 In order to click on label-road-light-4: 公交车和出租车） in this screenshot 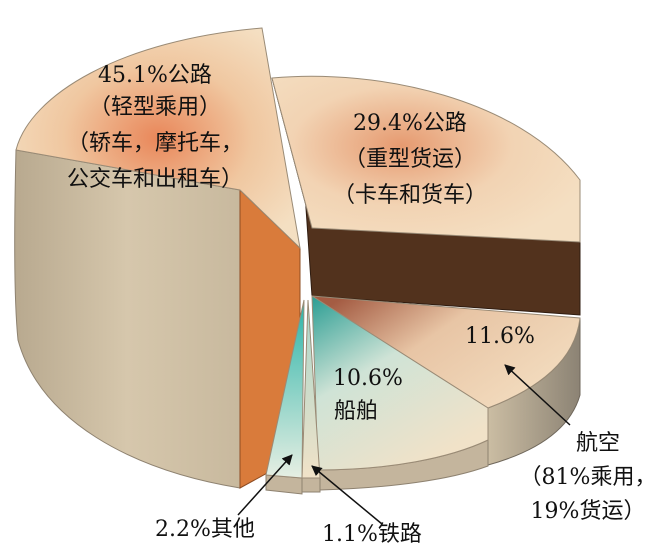, I will do `click(155, 179)`.